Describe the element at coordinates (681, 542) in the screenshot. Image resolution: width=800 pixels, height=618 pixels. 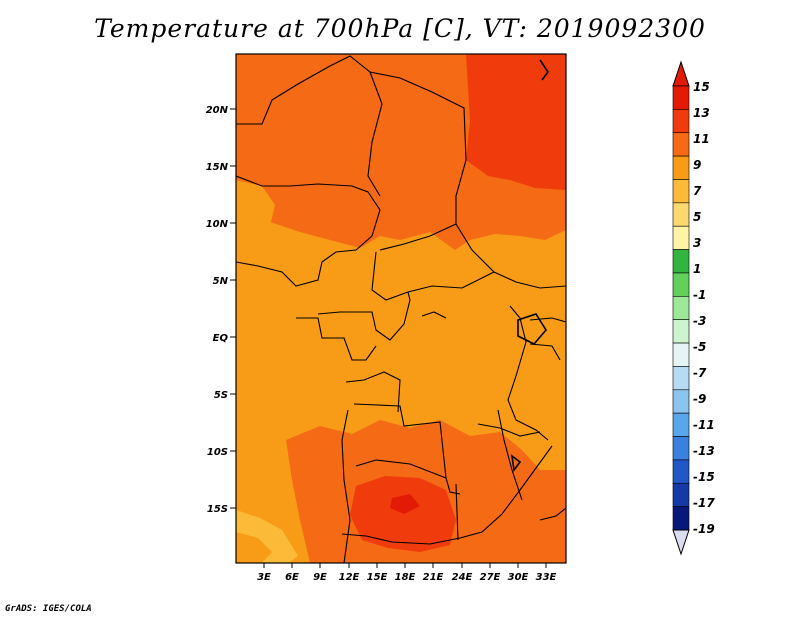
I see `colorbar-bottom-arrow` at that location.